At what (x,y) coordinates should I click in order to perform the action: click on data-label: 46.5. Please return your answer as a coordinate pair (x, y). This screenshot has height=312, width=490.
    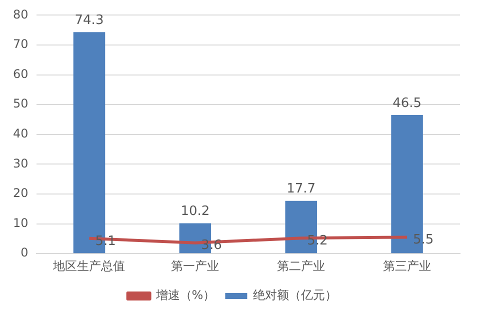
    Looking at the image, I should click on (407, 103).